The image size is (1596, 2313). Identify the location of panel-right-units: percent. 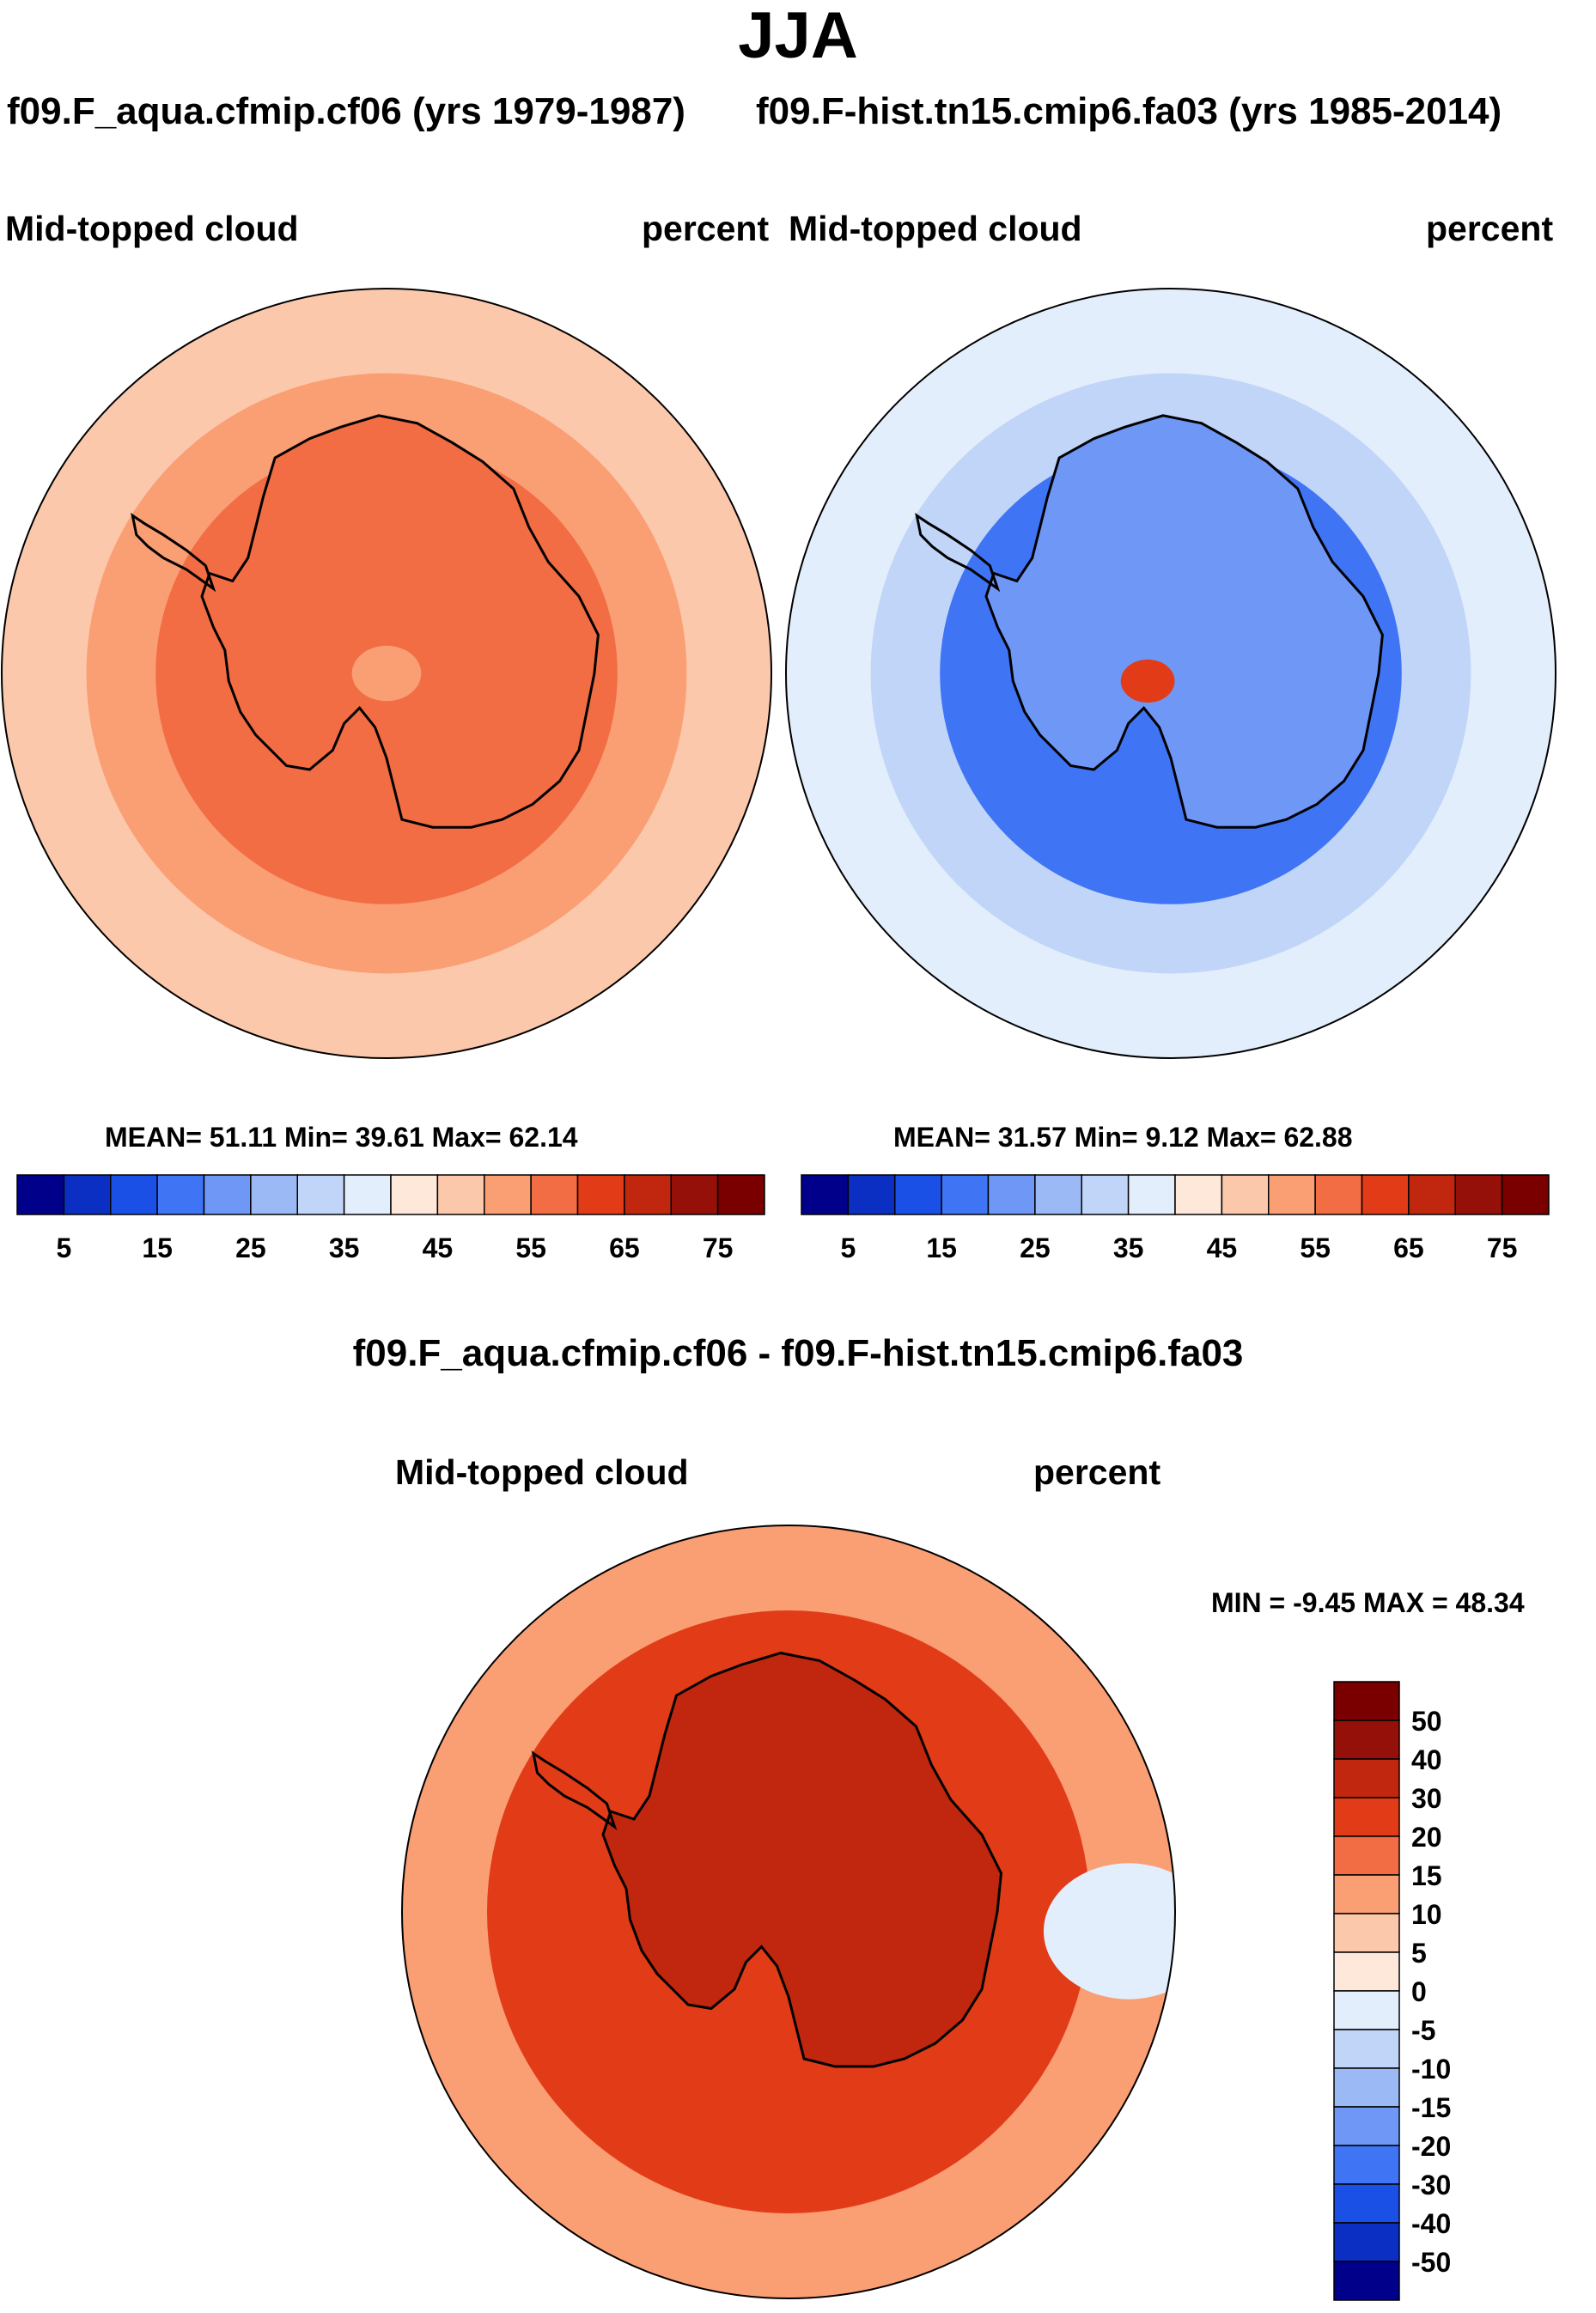
(1490, 228).